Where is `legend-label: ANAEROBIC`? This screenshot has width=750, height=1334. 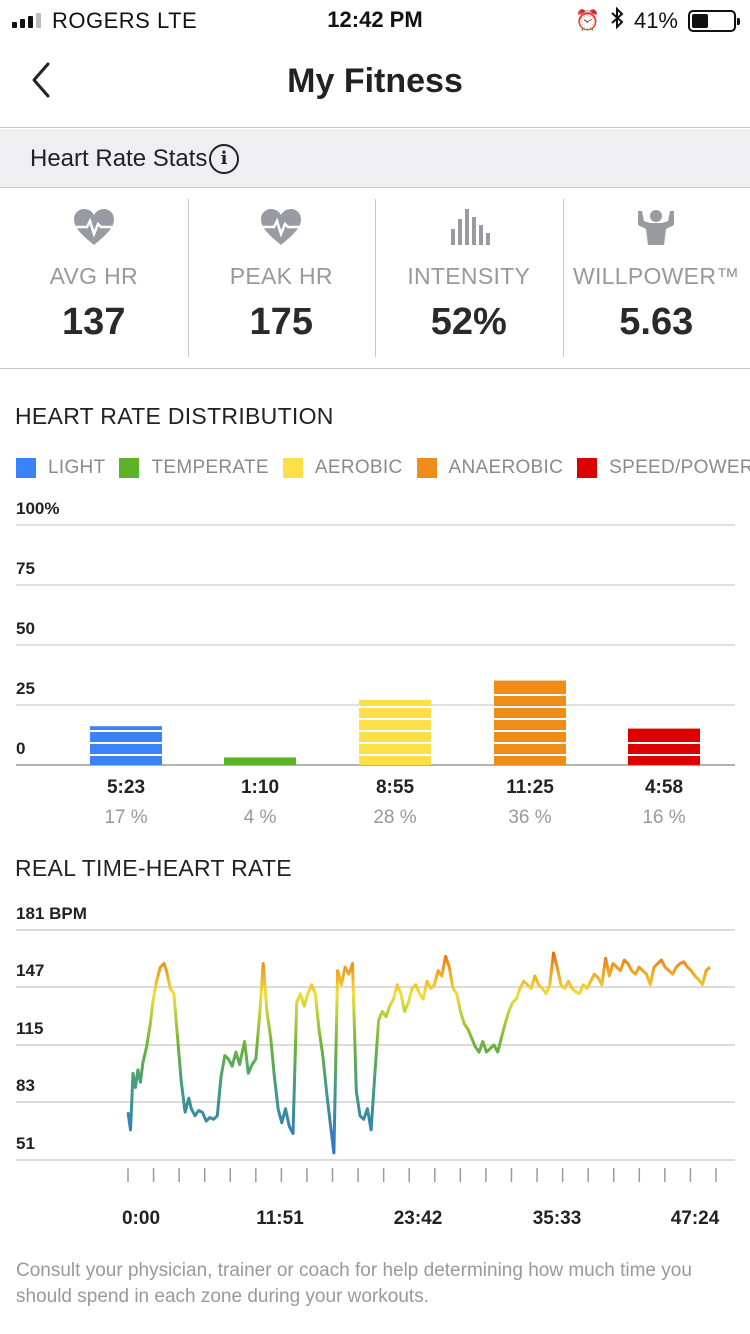
legend-label: ANAEROBIC is located at coordinates (506, 467).